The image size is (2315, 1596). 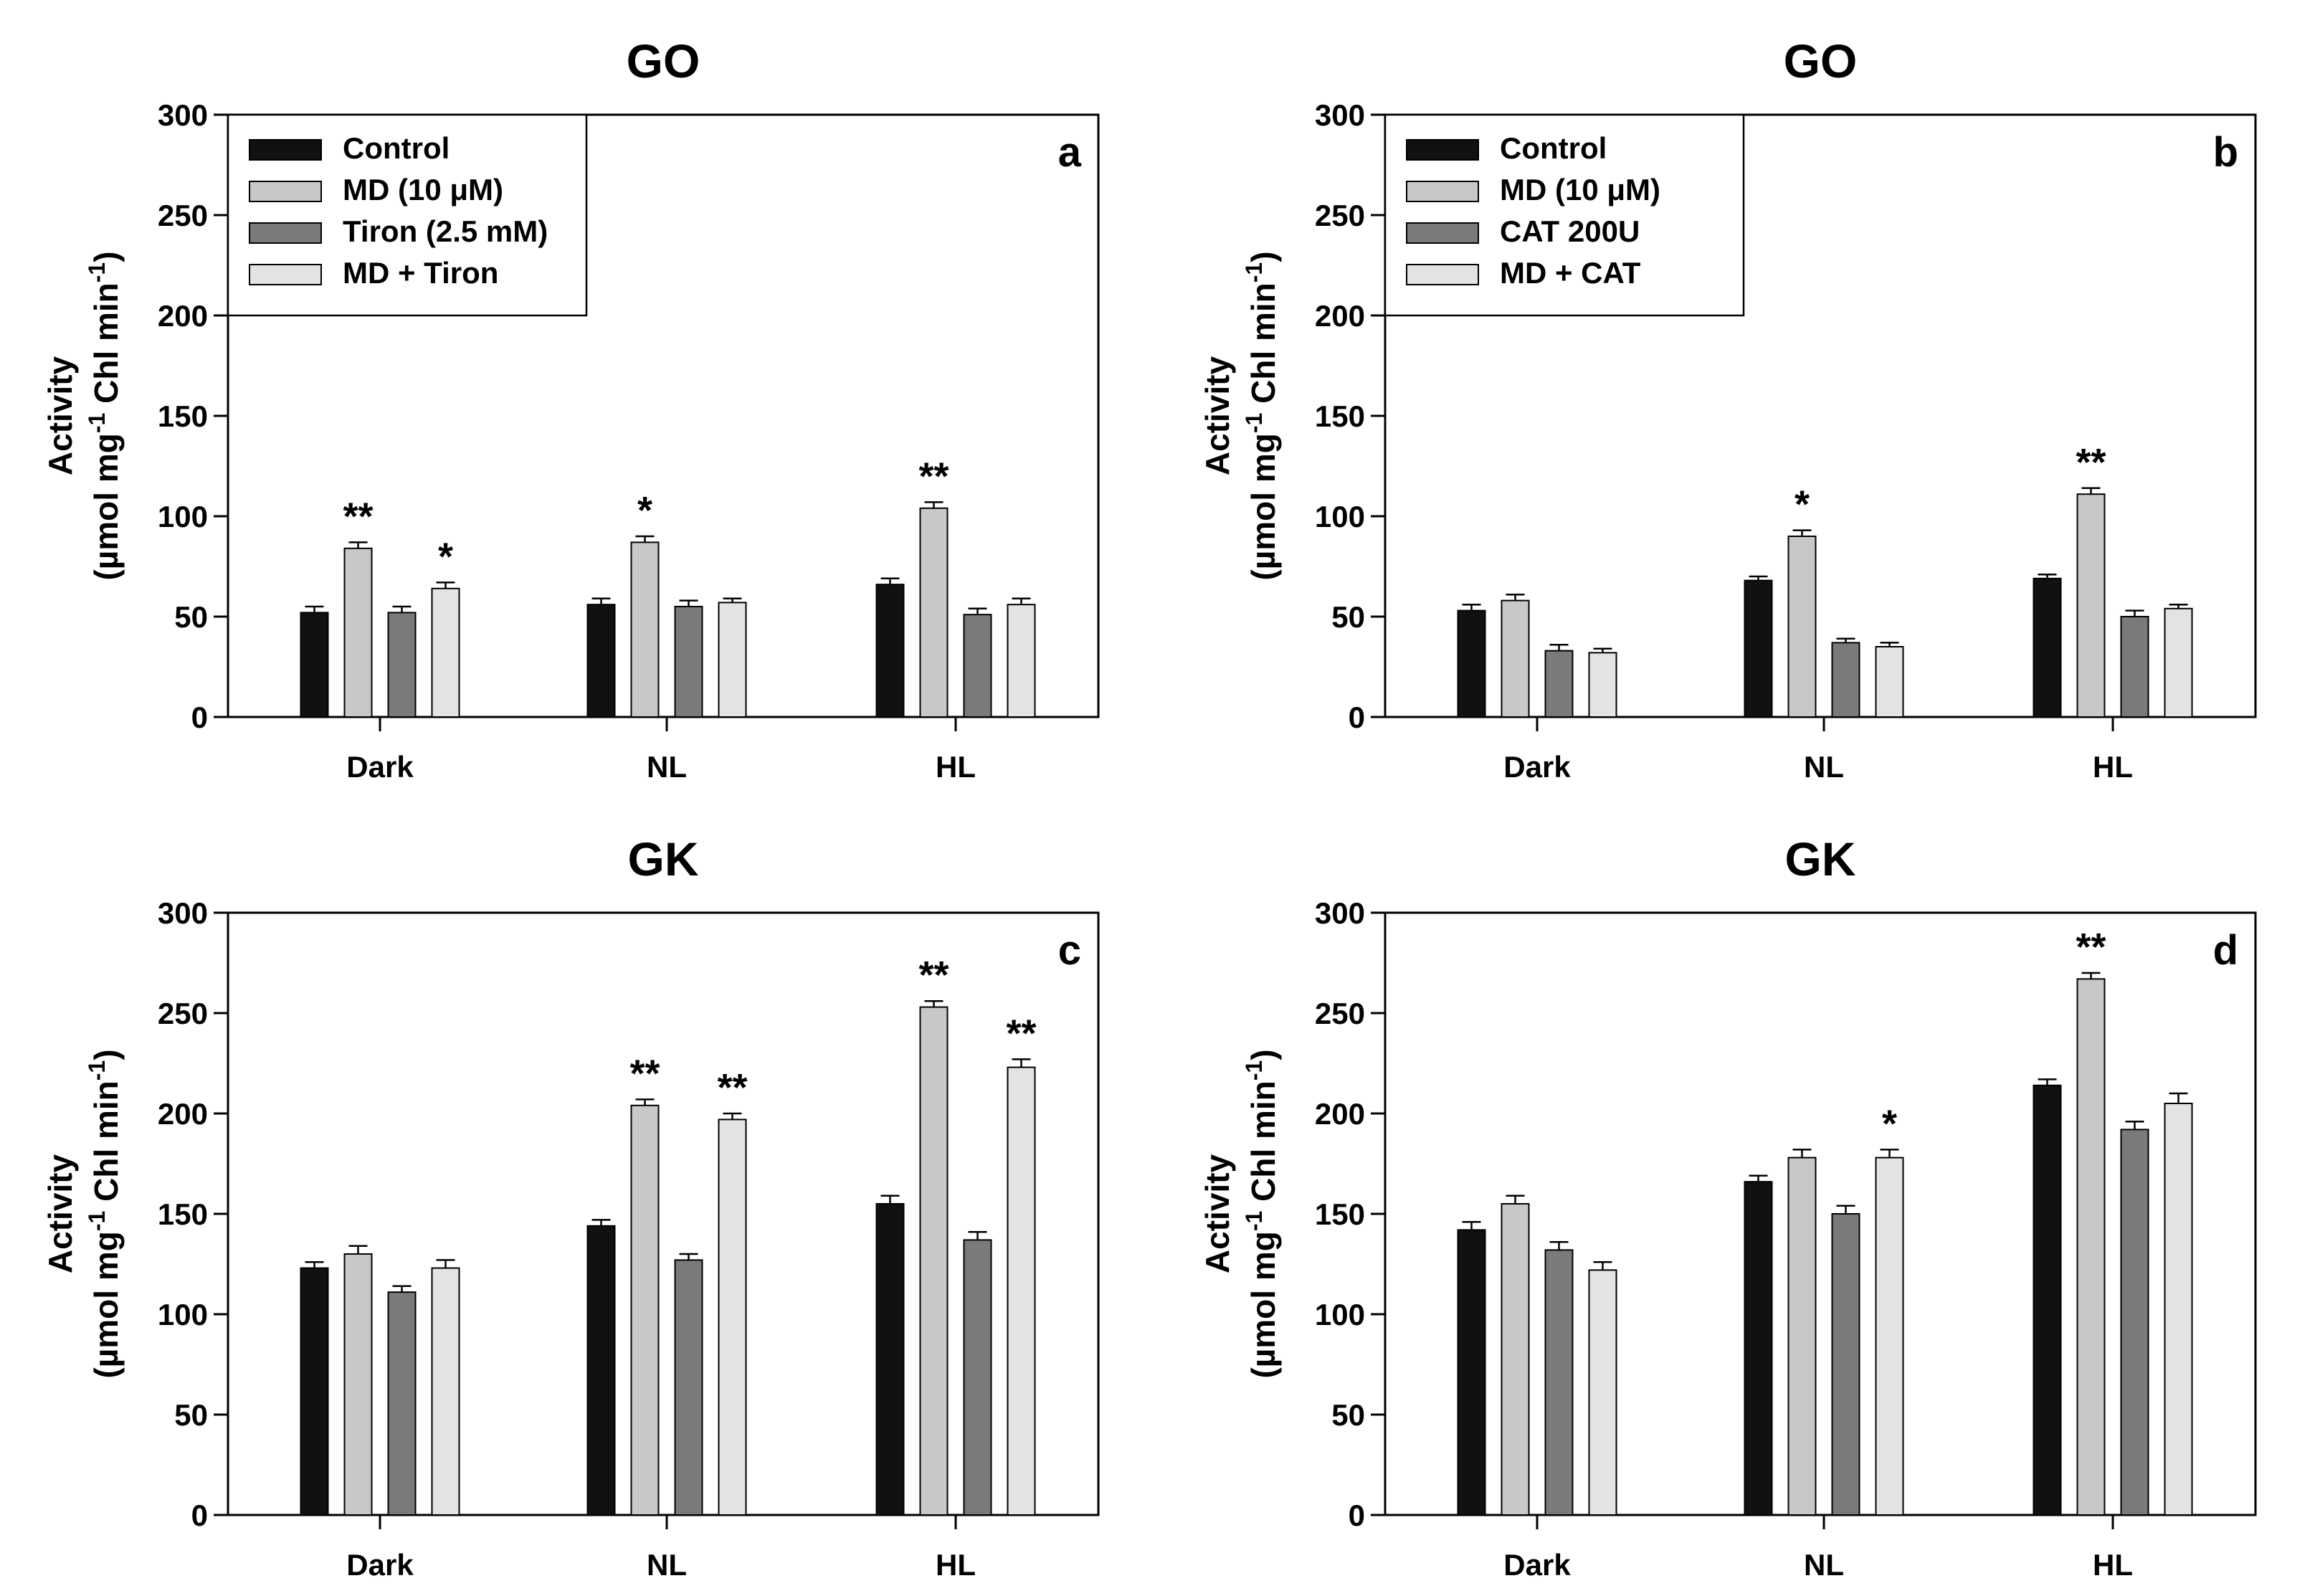 I want to click on panel-letter: b, so click(x=2225, y=152).